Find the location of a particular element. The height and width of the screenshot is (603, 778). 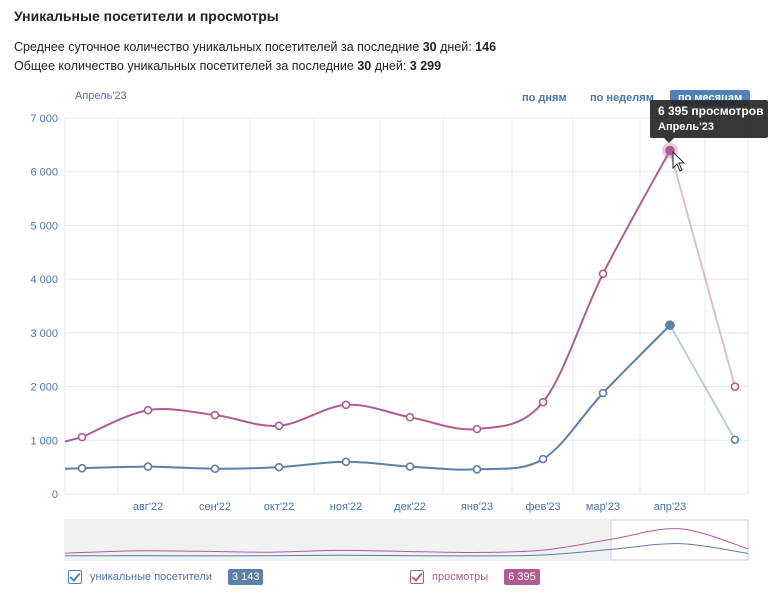

y-tick-label: 3 000 is located at coordinates (44, 334).